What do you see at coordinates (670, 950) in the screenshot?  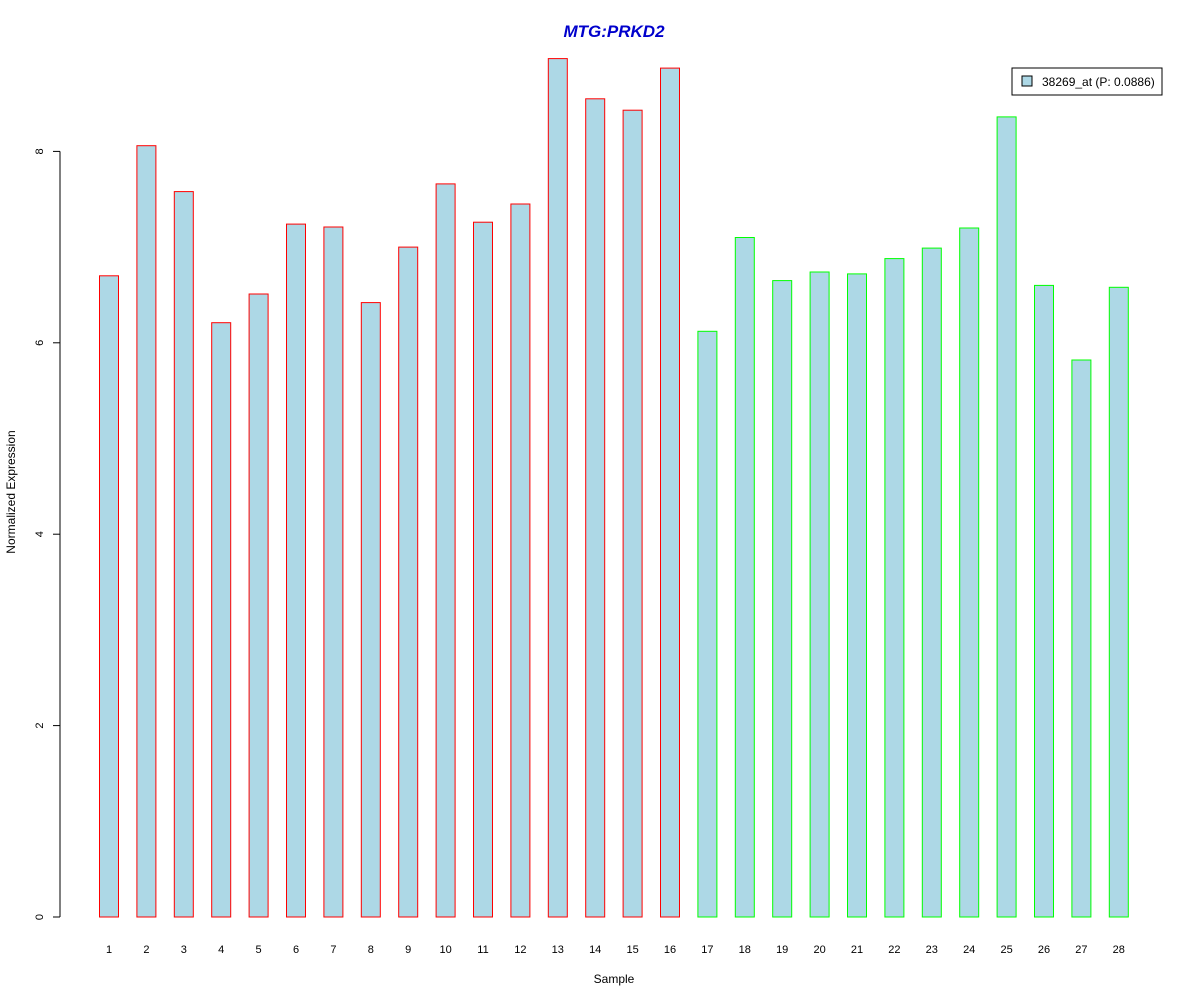 I see `x-tick-label: 16` at bounding box center [670, 950].